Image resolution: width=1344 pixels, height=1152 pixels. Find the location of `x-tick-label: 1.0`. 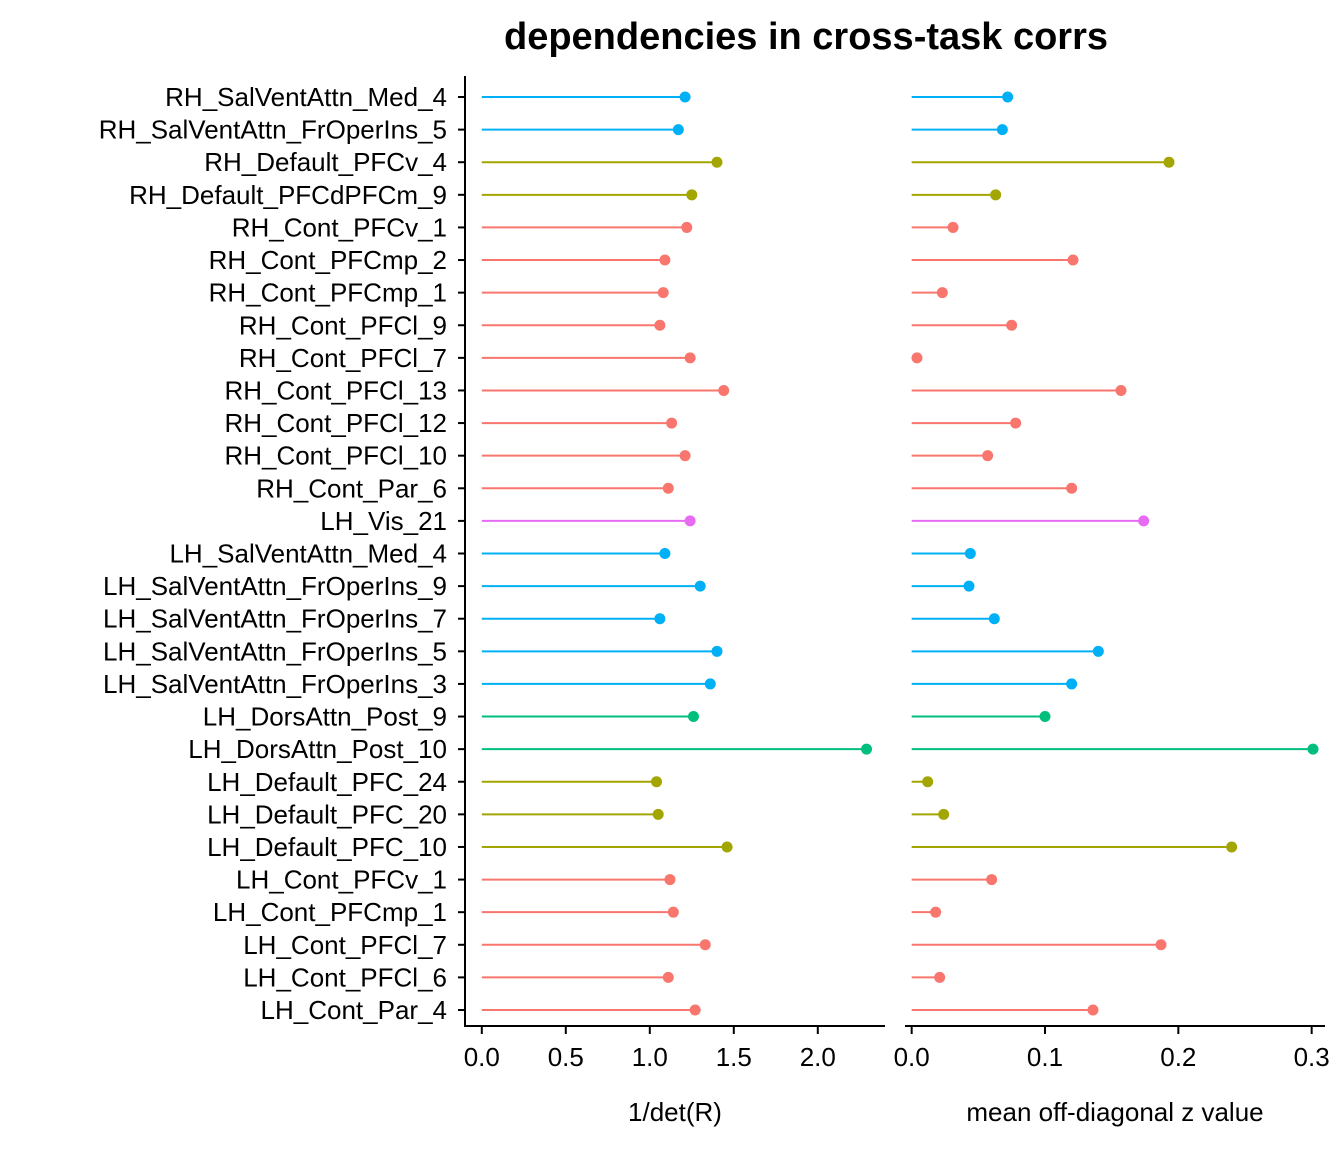

x-tick-label: 1.0 is located at coordinates (650, 1057).